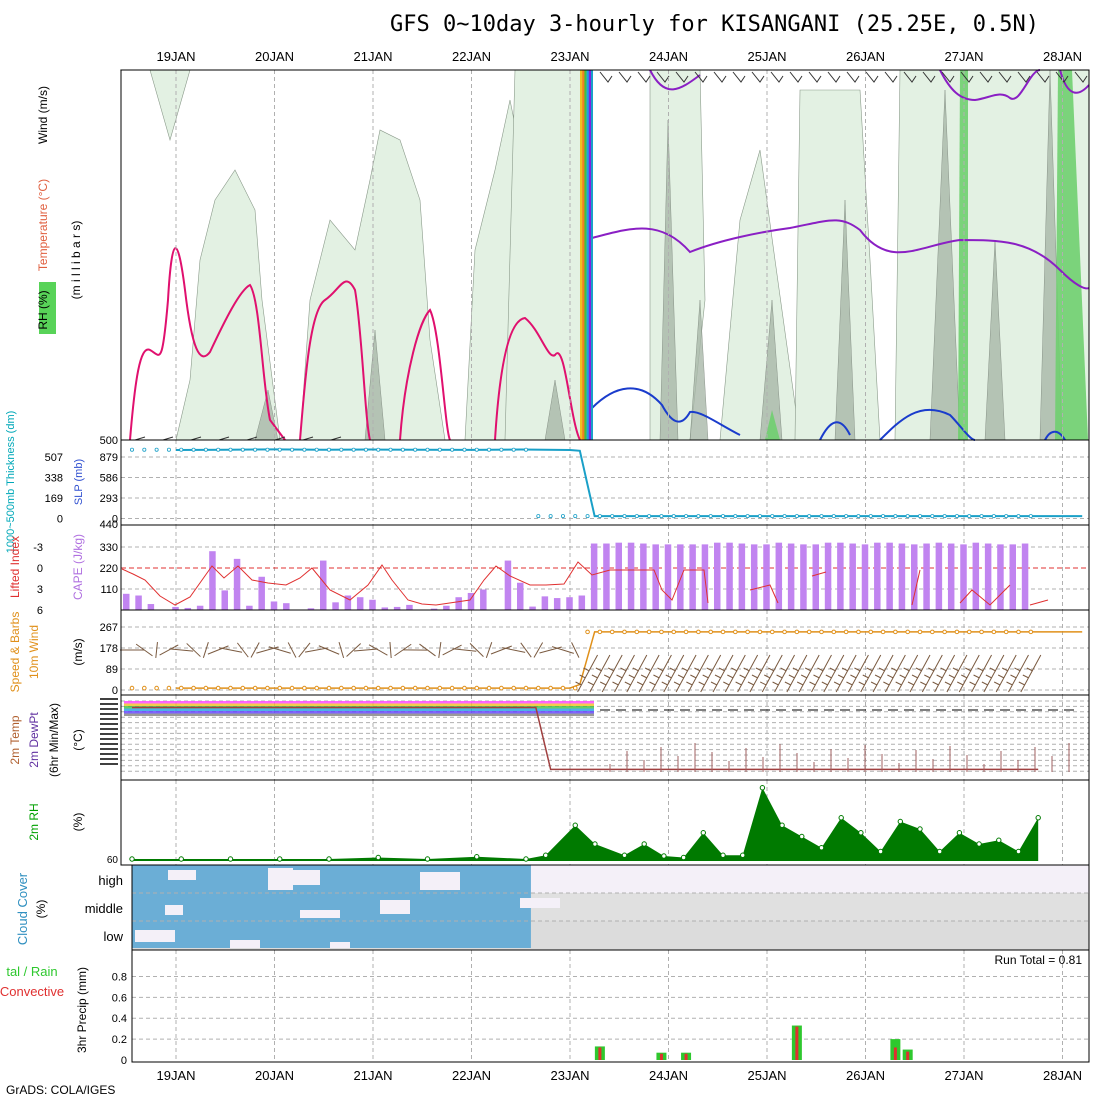  What do you see at coordinates (109, 590) in the screenshot?
I see `cape-tick: 110` at bounding box center [109, 590].